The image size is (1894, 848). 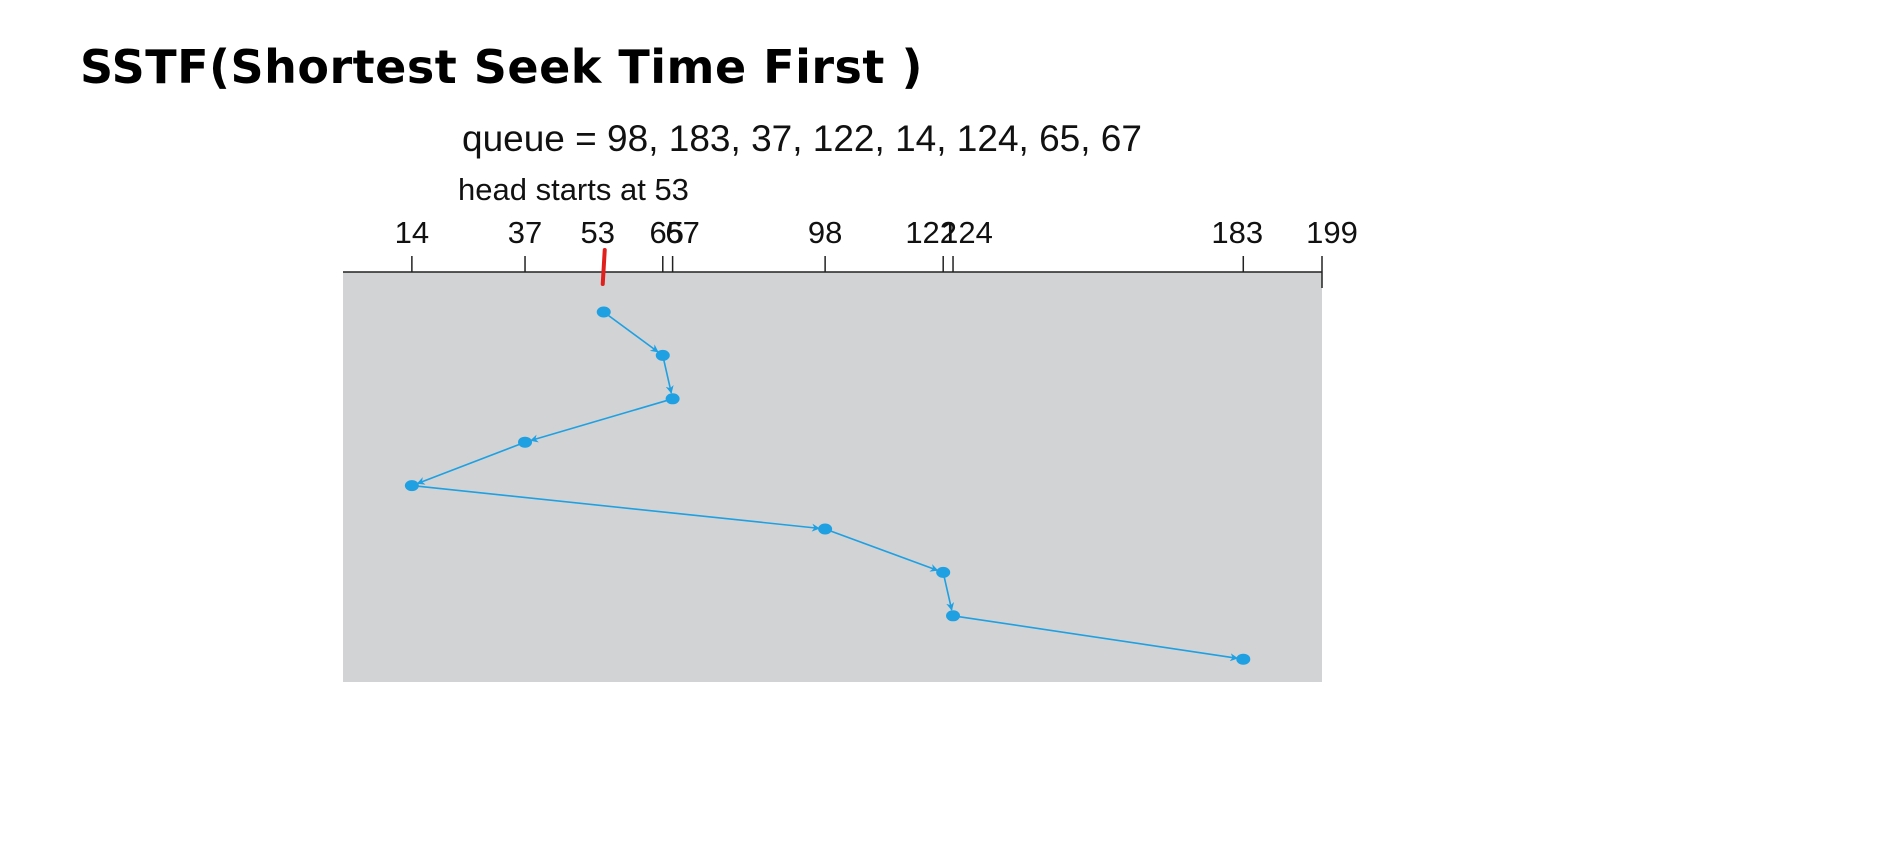 I want to click on tick-label-199: 199, so click(x=1332, y=232).